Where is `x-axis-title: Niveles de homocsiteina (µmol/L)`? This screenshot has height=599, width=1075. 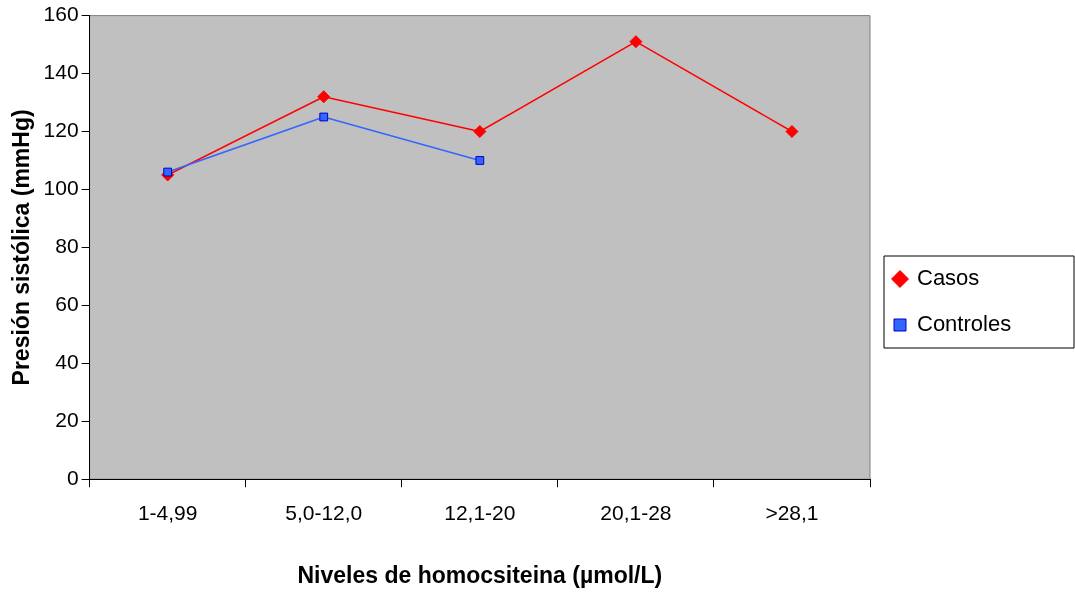 x-axis-title: Niveles de homocsiteina (µmol/L) is located at coordinates (480, 574).